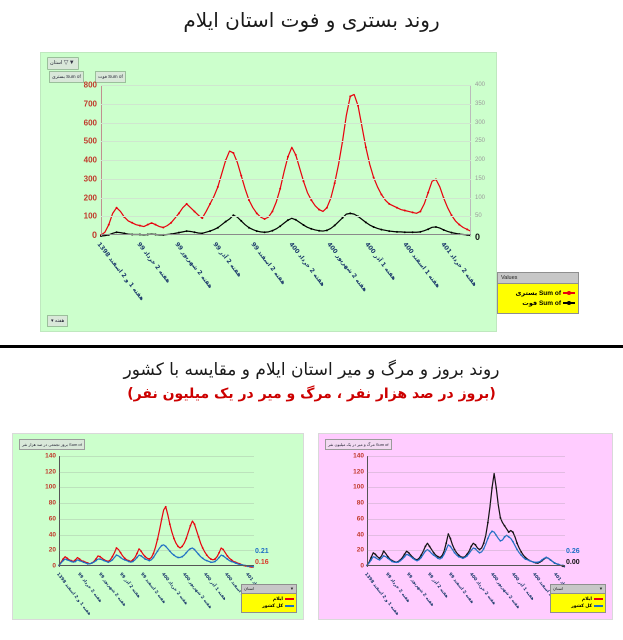 Image resolution: width=623 pixels, height=640 pixels. What do you see at coordinates (538, 303) in the screenshot?
I see `legend-item-death: Sum of فوت` at bounding box center [538, 303].